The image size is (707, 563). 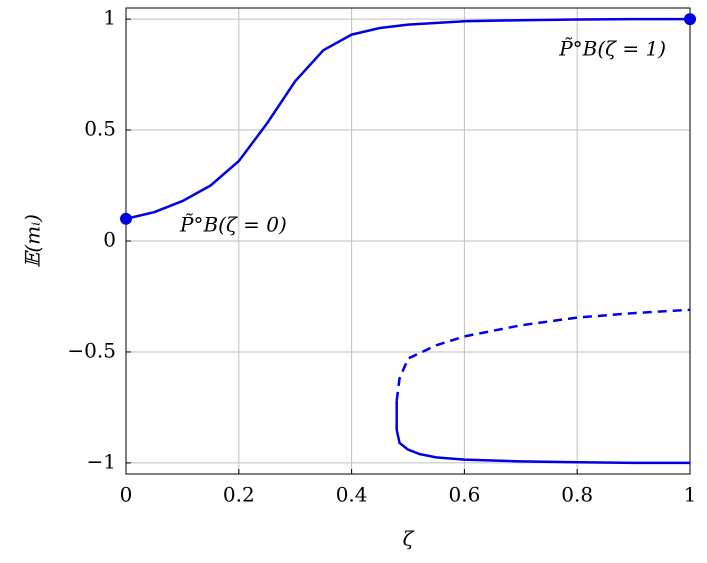 What do you see at coordinates (409, 539) in the screenshot?
I see `x-axis-label: ζ` at bounding box center [409, 539].